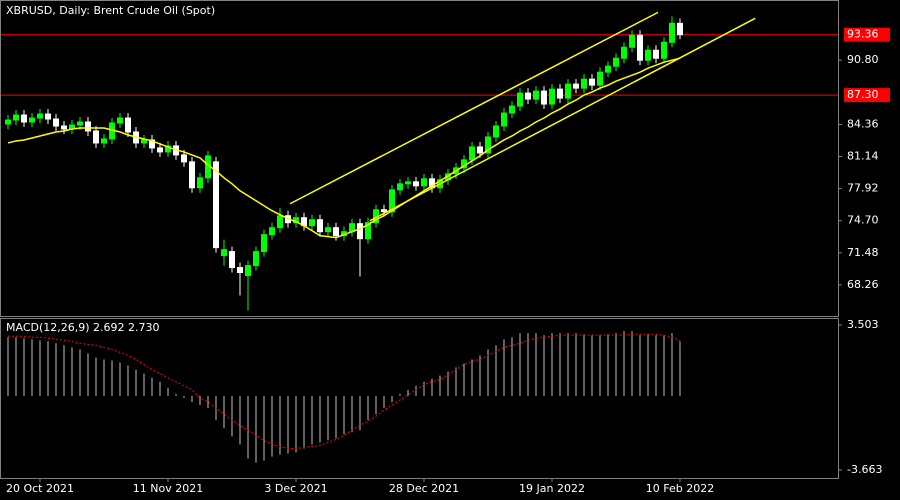  What do you see at coordinates (863, 220) in the screenshot?
I see `y-tick-label: 74.70` at bounding box center [863, 220].